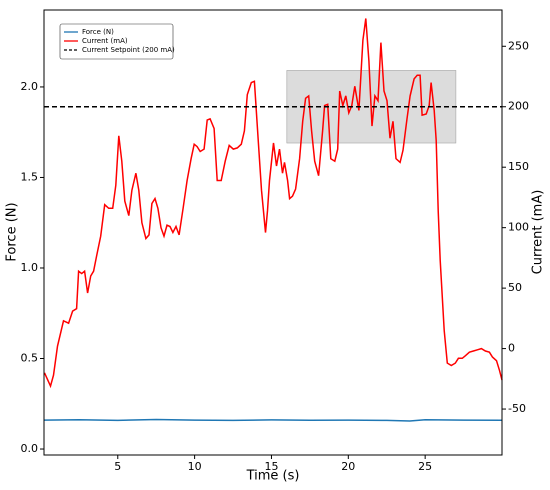 The width and height of the screenshot is (550, 490). What do you see at coordinates (538, 232) in the screenshot?
I see `y2-axis-label: Current (mA)` at bounding box center [538, 232].